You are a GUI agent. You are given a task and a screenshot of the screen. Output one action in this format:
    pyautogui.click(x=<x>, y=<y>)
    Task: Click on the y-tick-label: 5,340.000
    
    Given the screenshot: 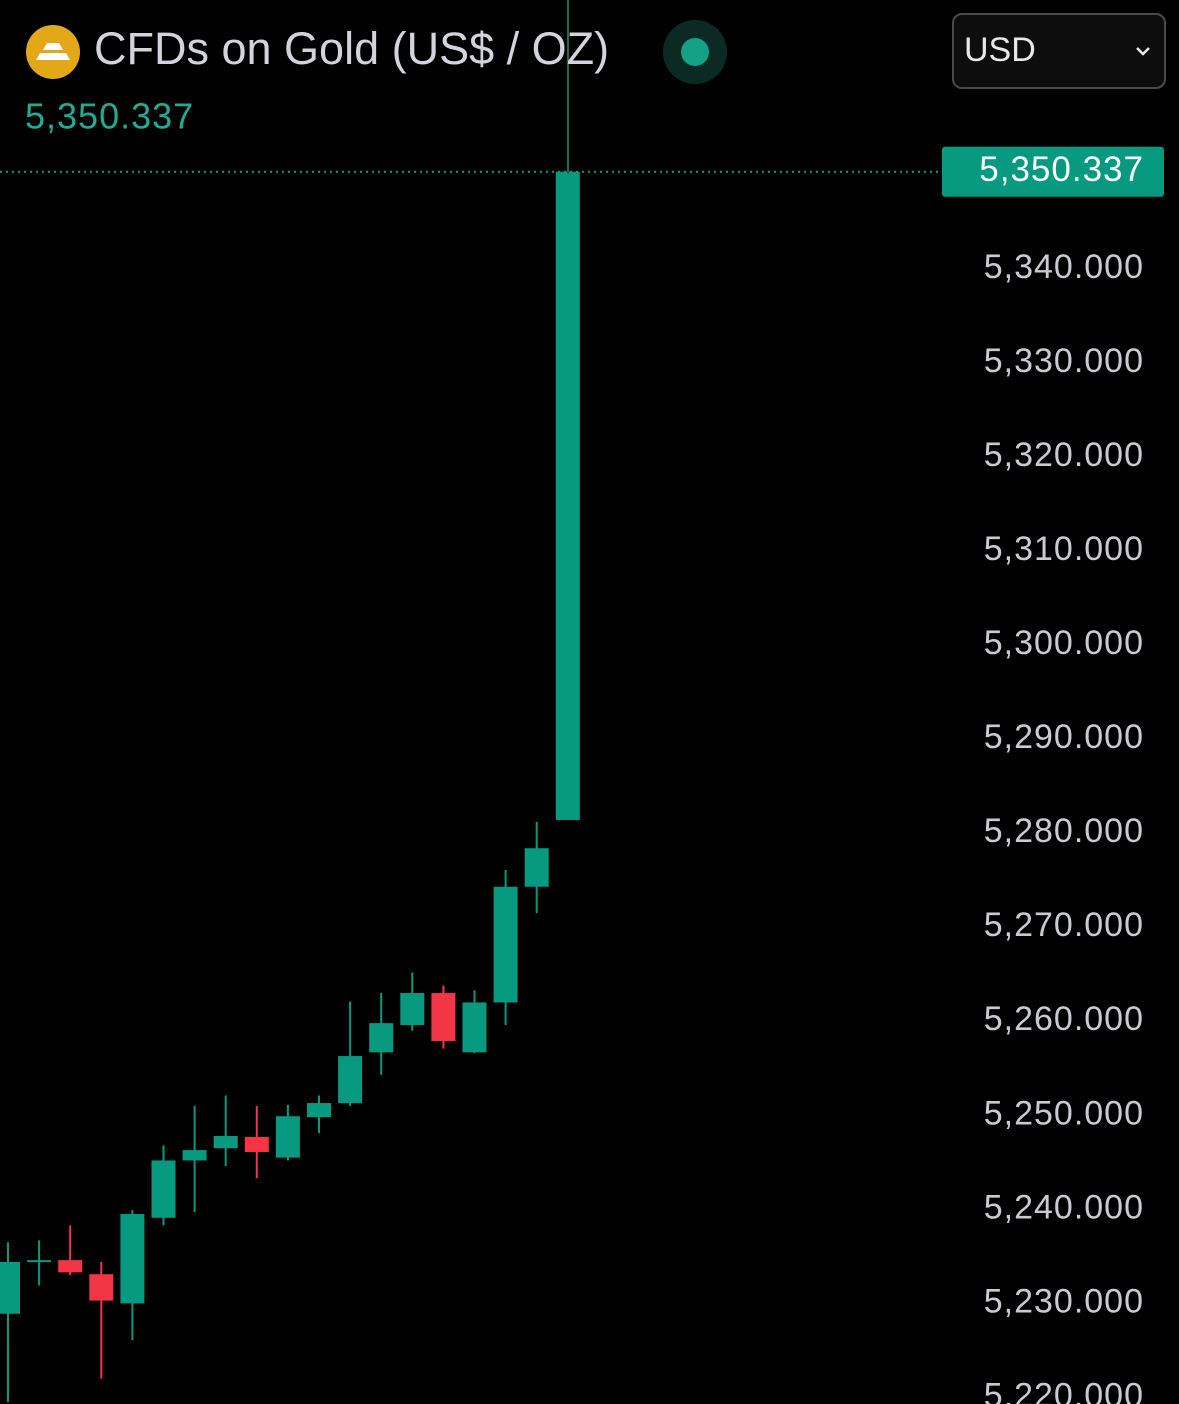 What is the action you would take?
    pyautogui.click(x=1064, y=267)
    